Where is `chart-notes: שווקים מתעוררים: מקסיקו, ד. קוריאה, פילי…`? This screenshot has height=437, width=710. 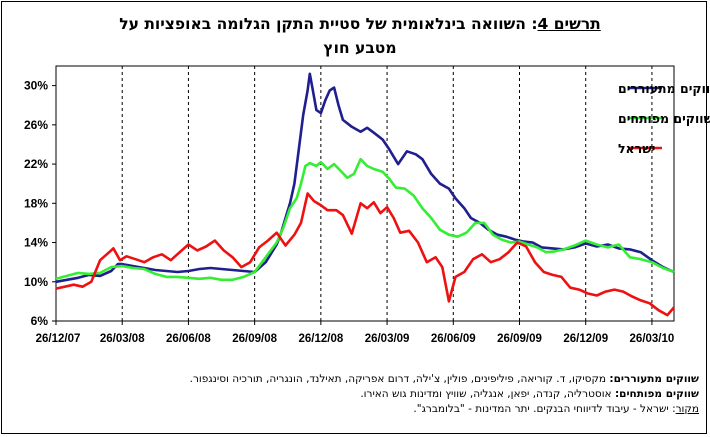 chart-notes: שווקים מתעוררים: מקסיקו, ד. קוריאה, פילי… is located at coordinates (397, 394).